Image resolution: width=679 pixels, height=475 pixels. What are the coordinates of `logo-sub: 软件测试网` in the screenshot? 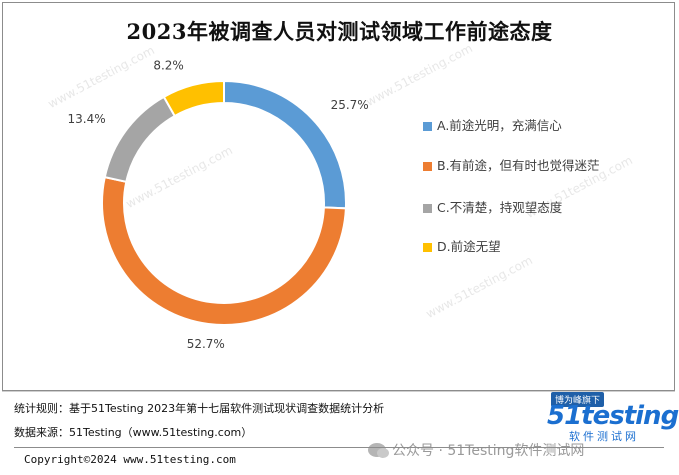 It's located at (604, 436).